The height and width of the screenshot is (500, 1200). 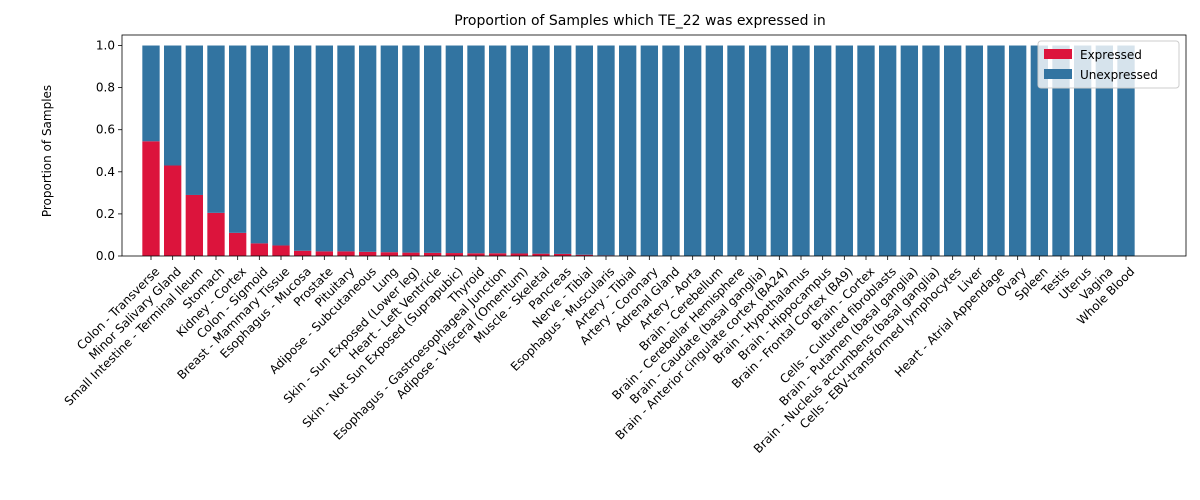 What do you see at coordinates (1058, 74) in the screenshot?
I see `legend-swatch-unexpressed` at bounding box center [1058, 74].